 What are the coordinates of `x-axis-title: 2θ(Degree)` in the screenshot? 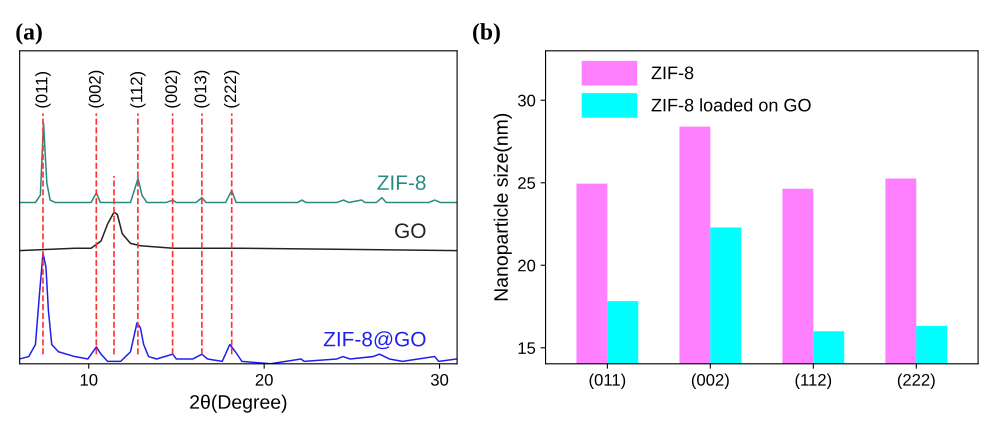 It's located at (238, 403).